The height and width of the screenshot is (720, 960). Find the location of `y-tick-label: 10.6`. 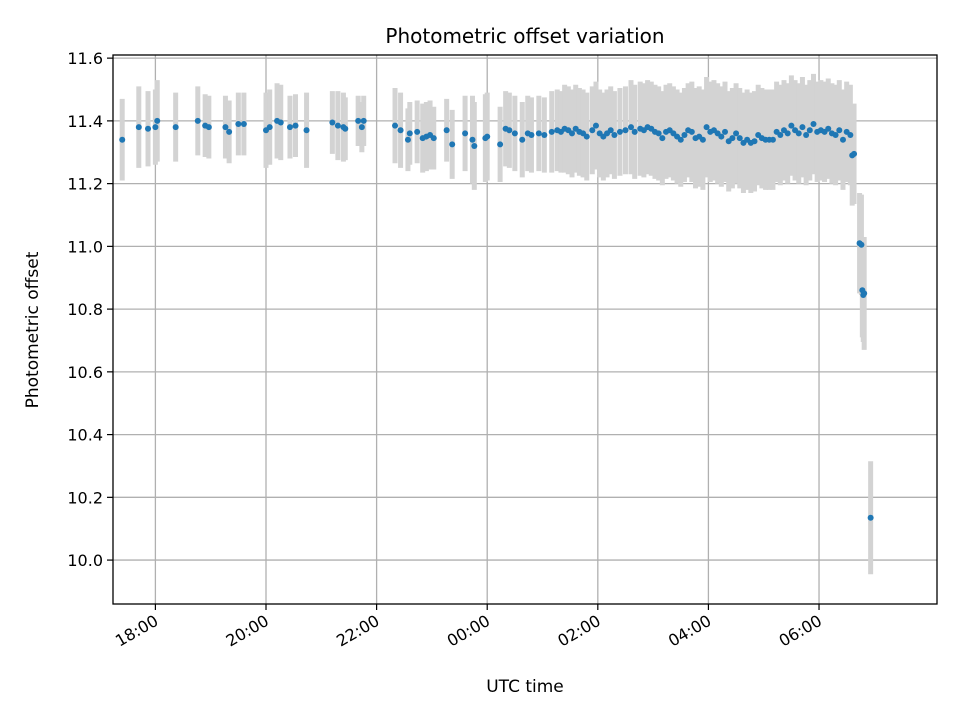

y-tick-label: 10.6 is located at coordinates (85, 372).